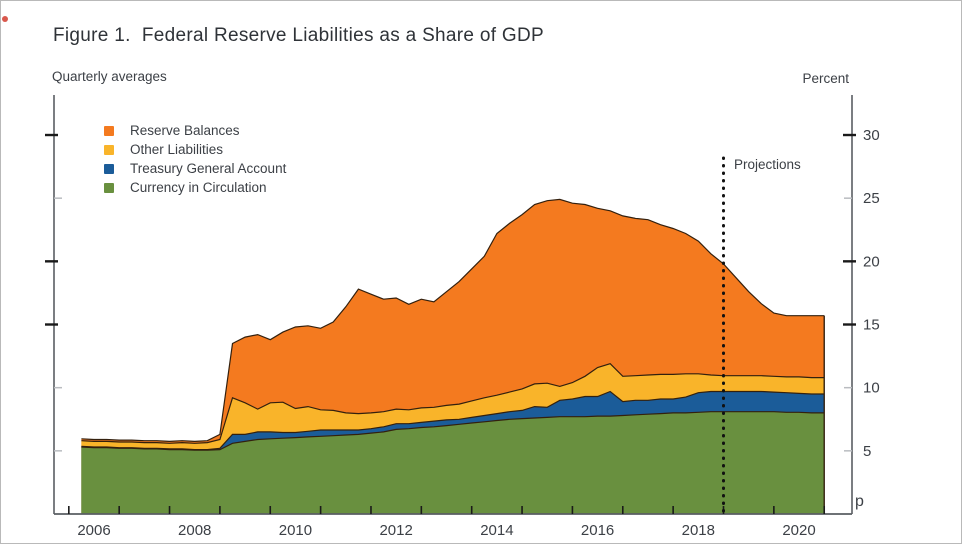 This screenshot has width=962, height=544. What do you see at coordinates (825, 78) in the screenshot?
I see `axis-caption-right: Percent` at bounding box center [825, 78].